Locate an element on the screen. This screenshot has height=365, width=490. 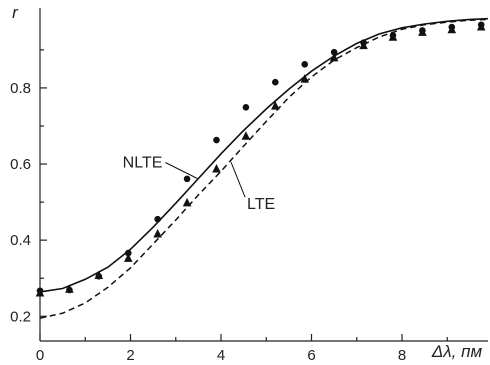
labels: NLTE LTE is located at coordinates (199, 183).